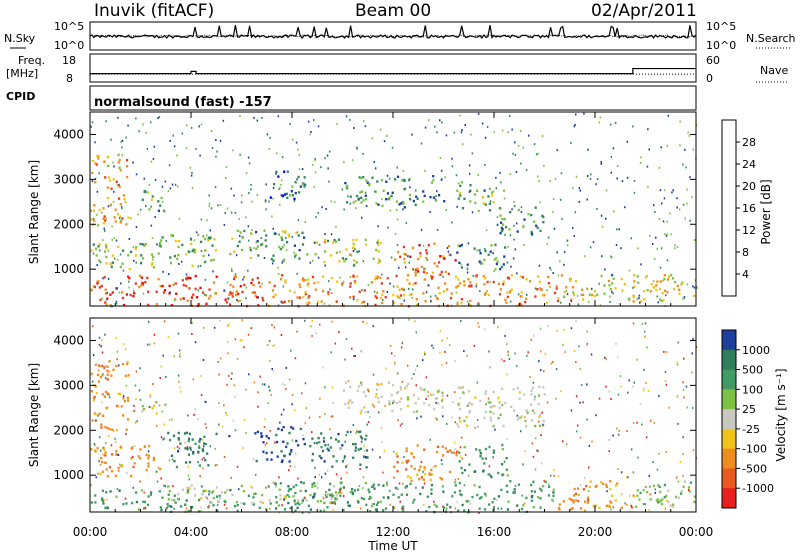  What do you see at coordinates (393, 11) in the screenshot?
I see `beam-title: Beam 00` at bounding box center [393, 11].